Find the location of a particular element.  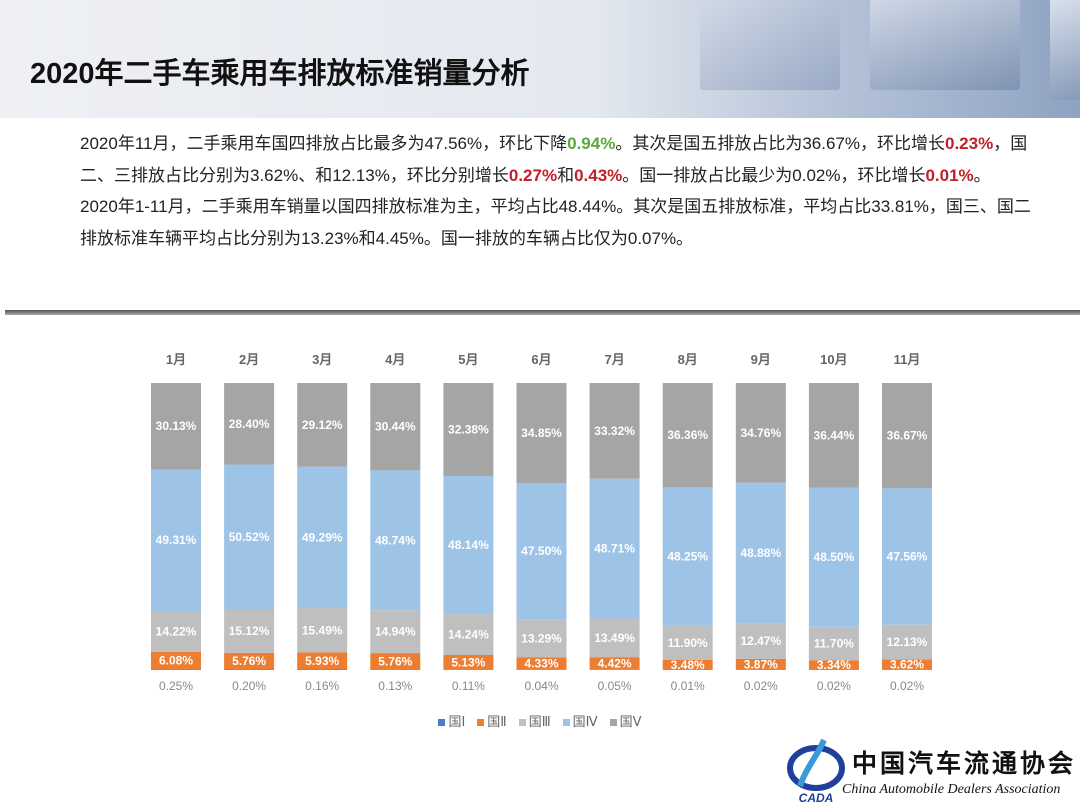

month-label: 5月 is located at coordinates (468, 359).